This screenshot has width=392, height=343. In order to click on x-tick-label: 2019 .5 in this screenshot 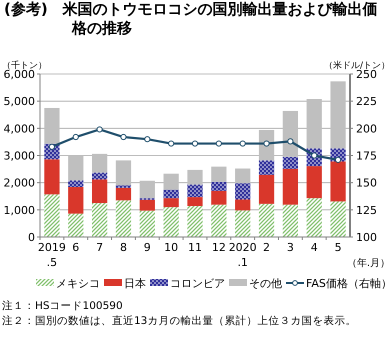, I will do `click(52, 255)`.